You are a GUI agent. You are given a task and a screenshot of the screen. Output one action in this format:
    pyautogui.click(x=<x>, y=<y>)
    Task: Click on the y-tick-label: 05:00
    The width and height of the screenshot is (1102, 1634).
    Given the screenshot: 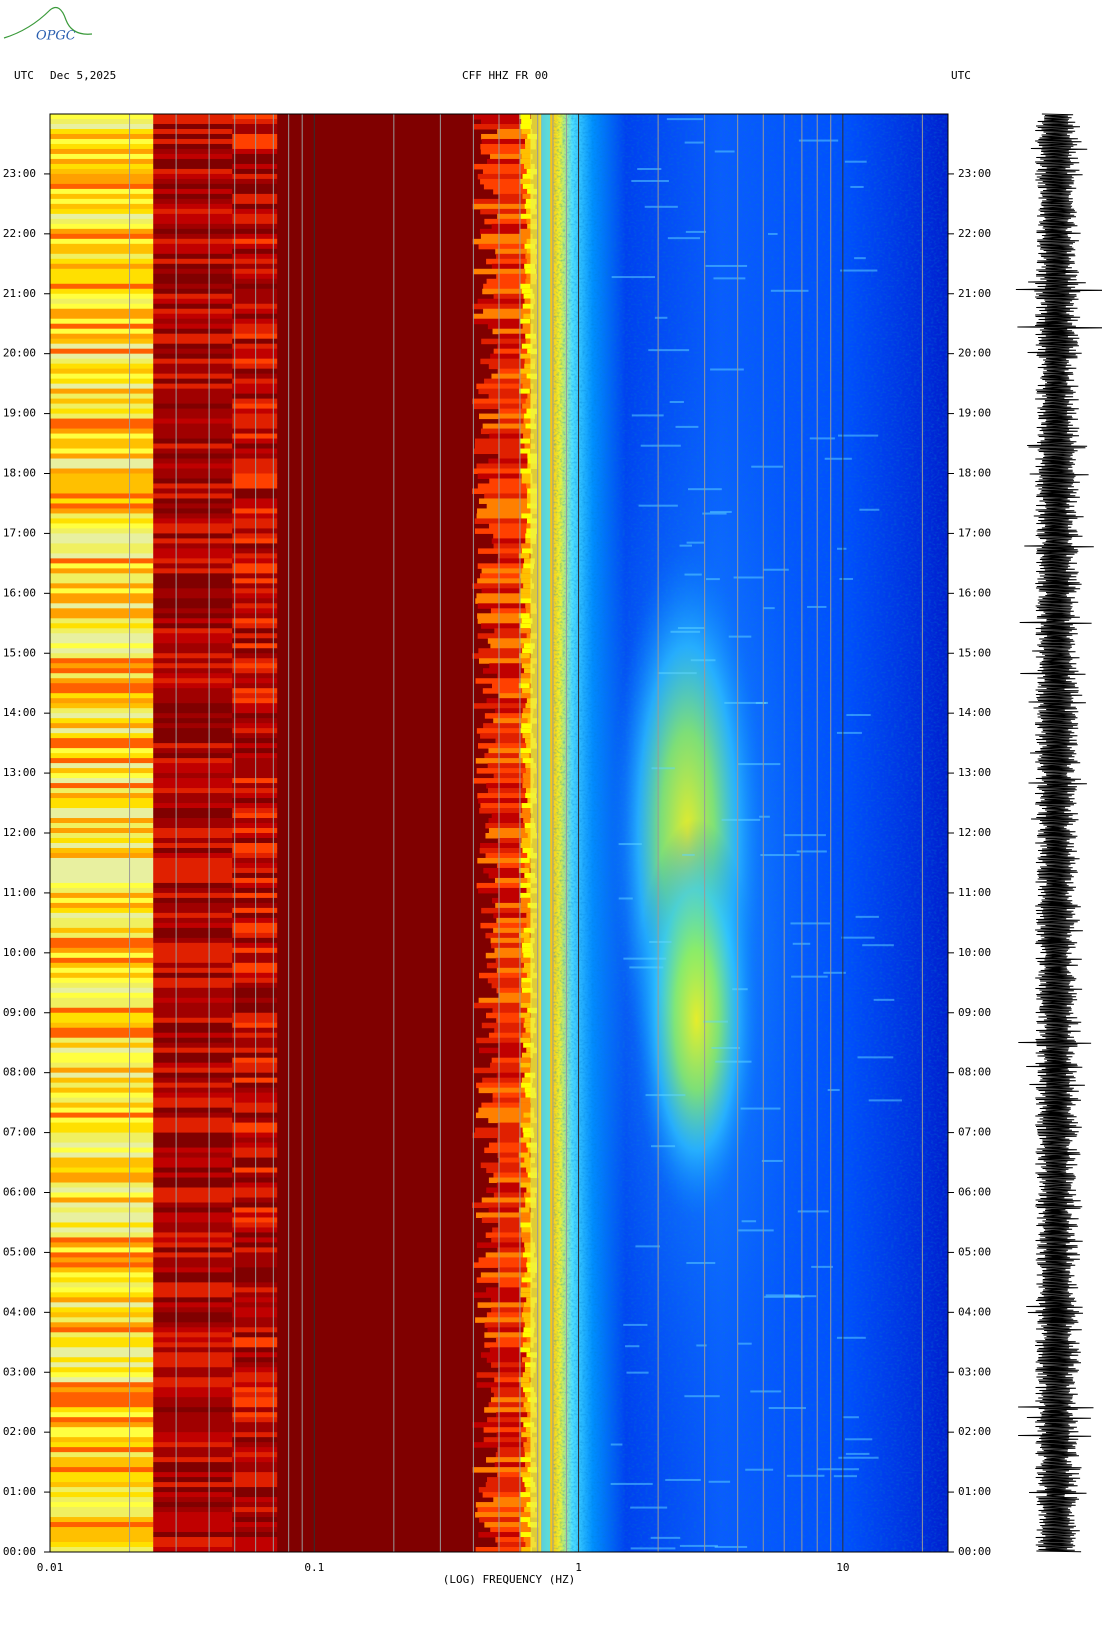 What is the action you would take?
    pyautogui.click(x=19, y=1251)
    